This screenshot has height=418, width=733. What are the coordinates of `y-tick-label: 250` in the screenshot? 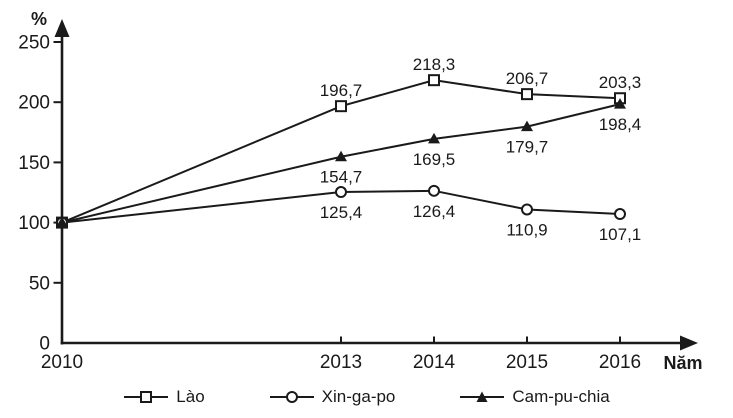 It's located at (34, 43).